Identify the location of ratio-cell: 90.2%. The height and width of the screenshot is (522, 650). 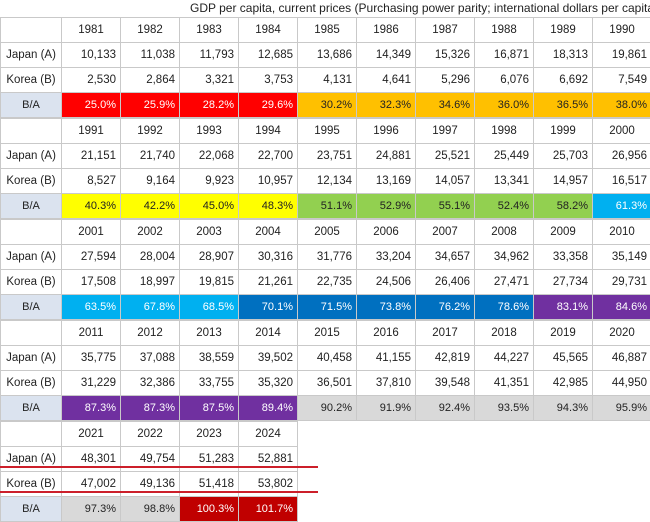
(327, 408).